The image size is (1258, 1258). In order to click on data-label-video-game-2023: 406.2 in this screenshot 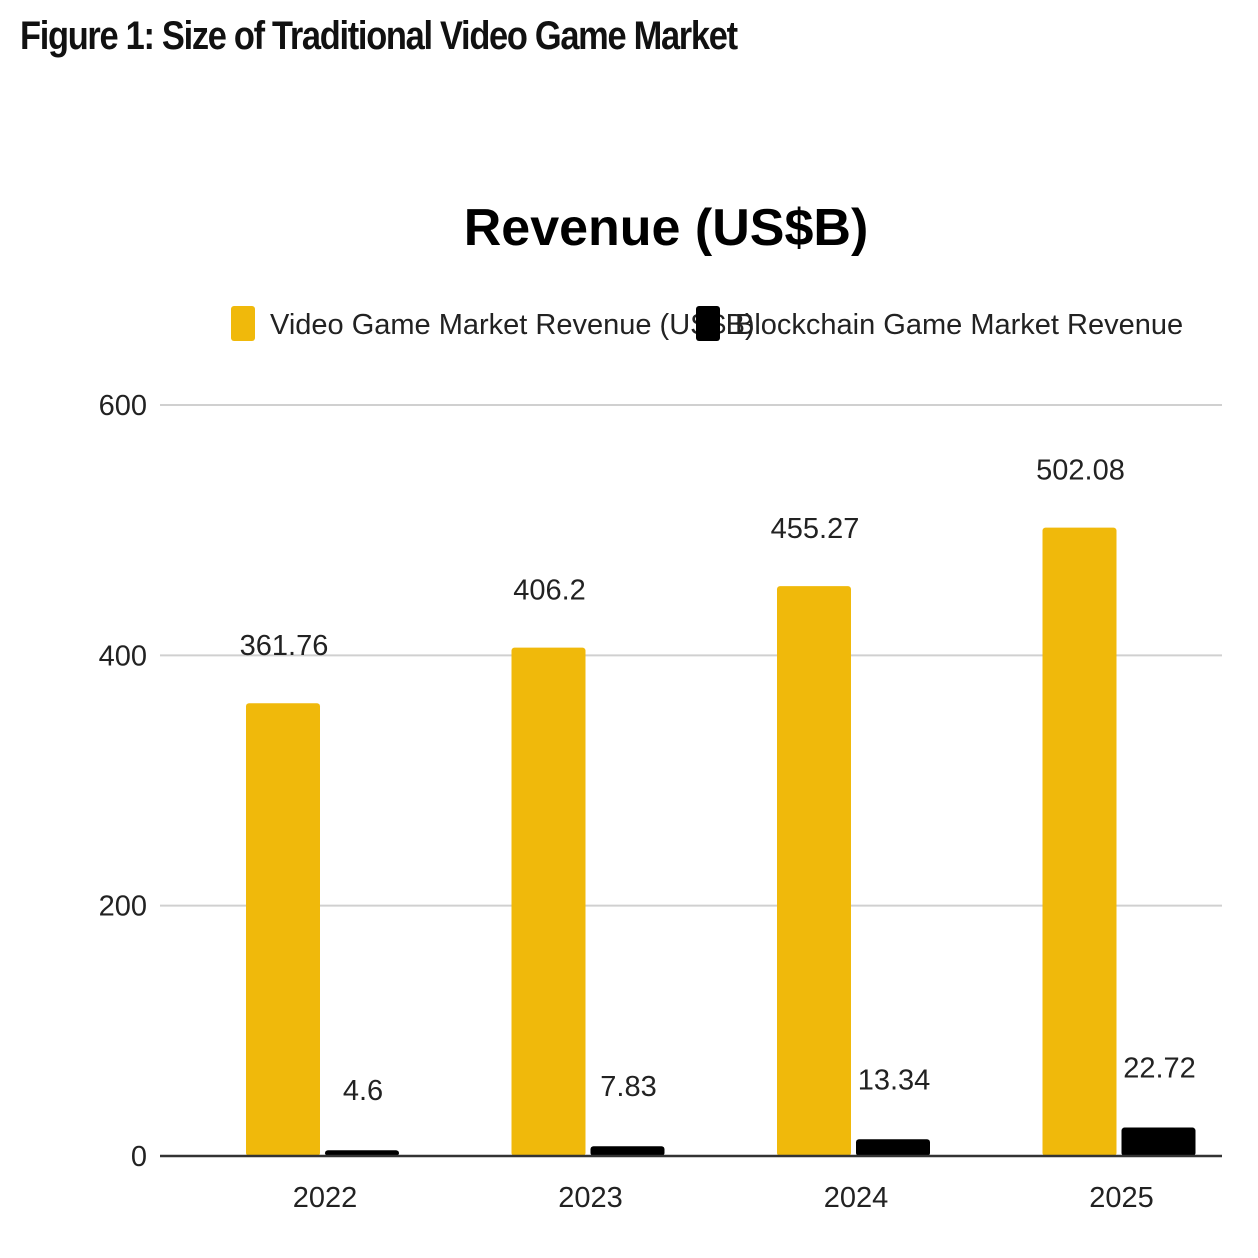, I will do `click(549, 591)`.